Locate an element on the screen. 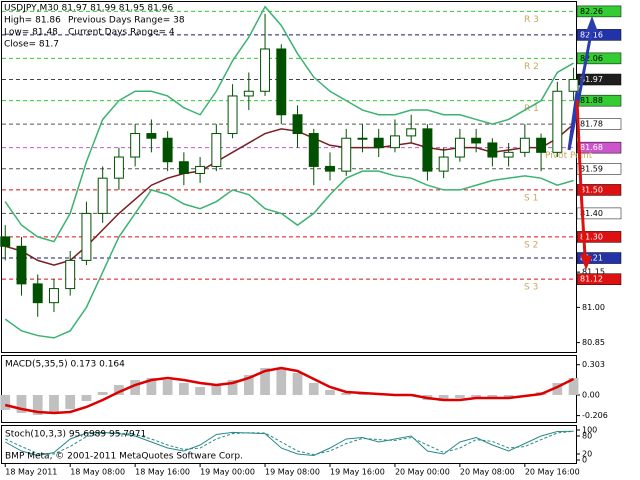  forecast-arrow-down is located at coordinates (581, 178).